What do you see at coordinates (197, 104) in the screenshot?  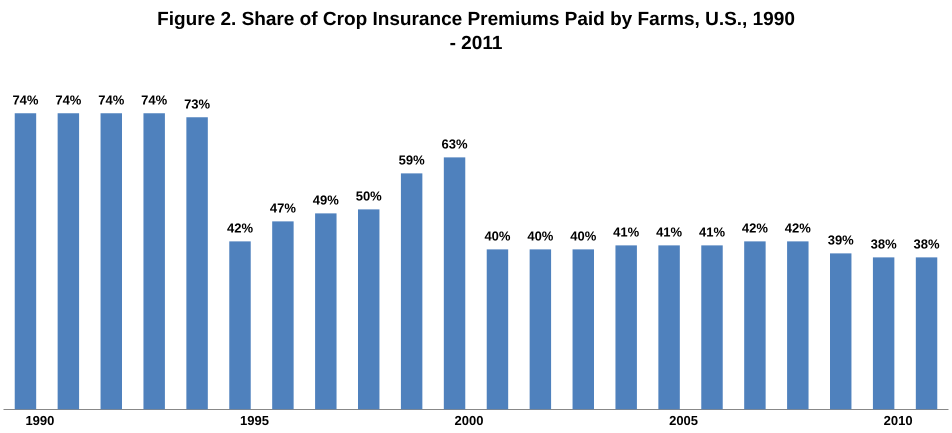 I see `data-label: 73%` at bounding box center [197, 104].